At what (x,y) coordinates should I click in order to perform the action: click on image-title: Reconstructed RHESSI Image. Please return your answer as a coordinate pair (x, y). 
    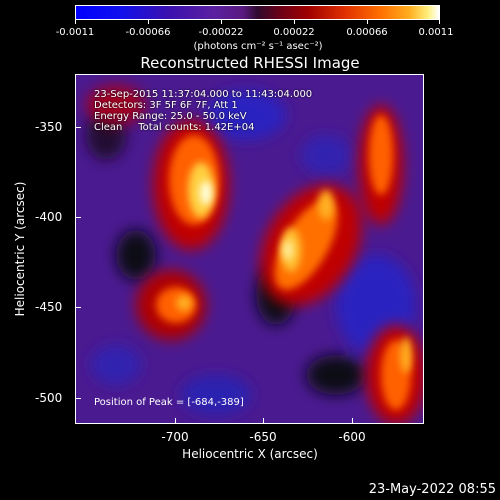
    Looking at the image, I should click on (250, 63).